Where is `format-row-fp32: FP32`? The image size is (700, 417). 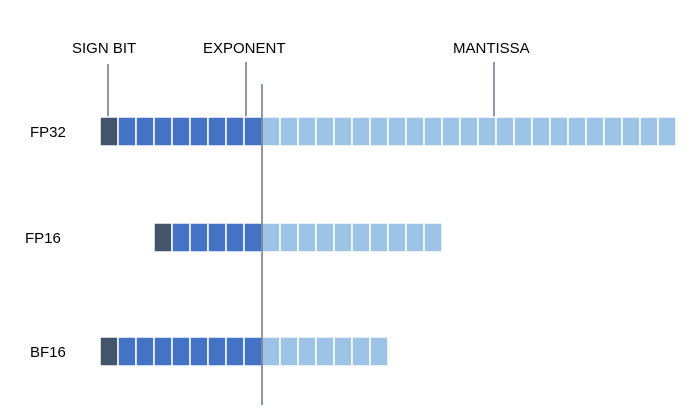 format-row-fp32: FP32 is located at coordinates (353, 131).